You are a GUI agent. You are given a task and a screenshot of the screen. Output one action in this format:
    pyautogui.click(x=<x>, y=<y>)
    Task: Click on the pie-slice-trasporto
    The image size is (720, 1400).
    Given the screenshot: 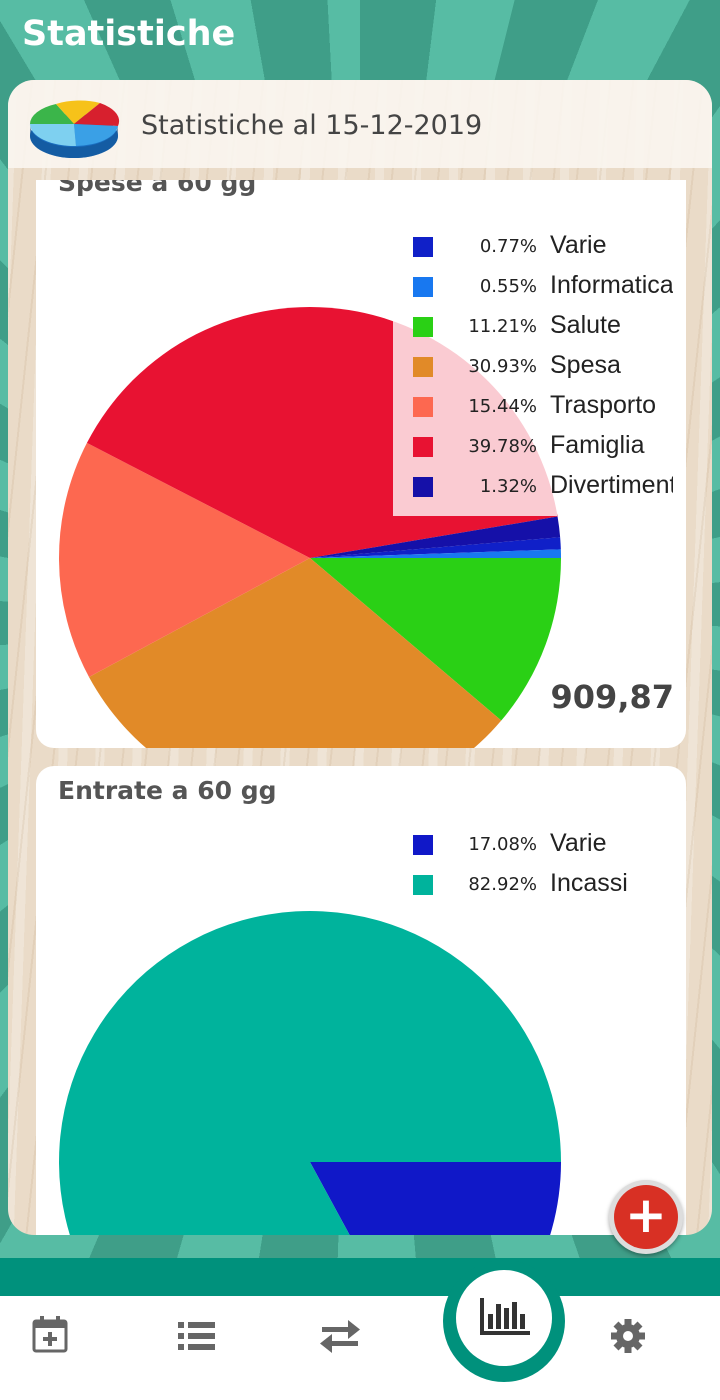 What is the action you would take?
    pyautogui.click(x=184, y=559)
    